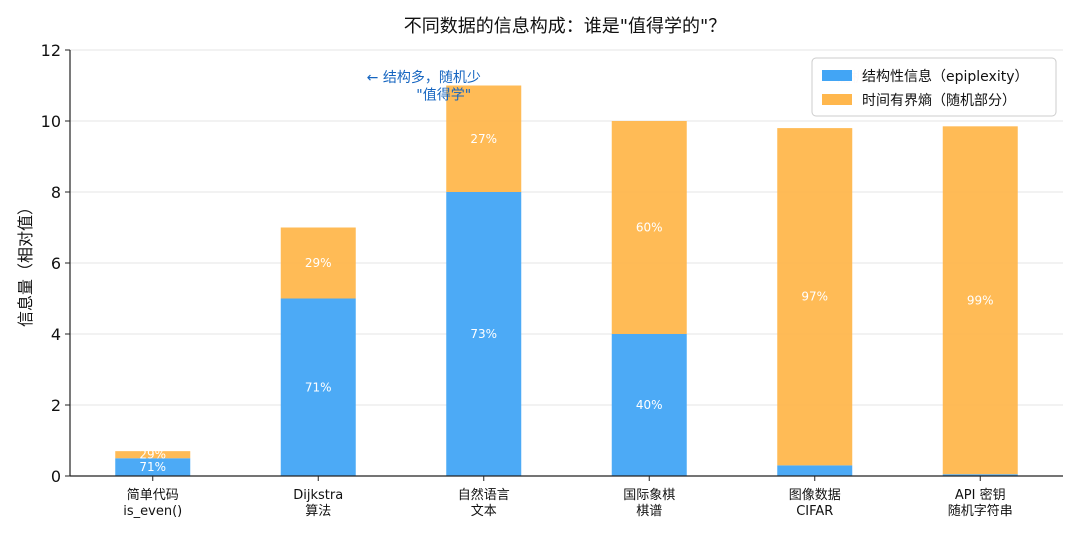 This screenshot has height=540, width=1080. What do you see at coordinates (318, 495) in the screenshot?
I see `x-tick-label: Dijkstra` at bounding box center [318, 495].